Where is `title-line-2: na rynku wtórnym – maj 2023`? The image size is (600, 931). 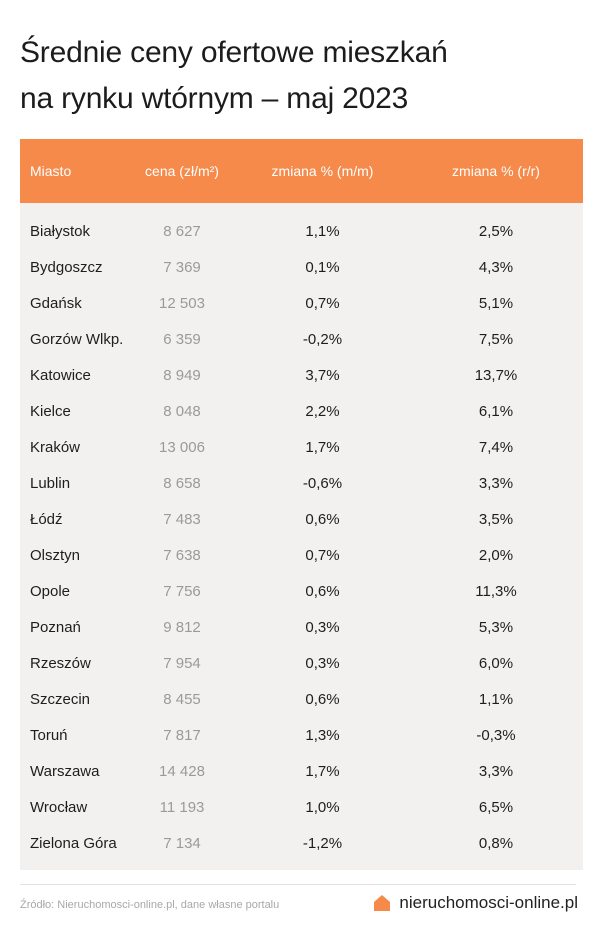
title-line-2: na rynku wtórnym – maj 2023 is located at coordinates (214, 98).